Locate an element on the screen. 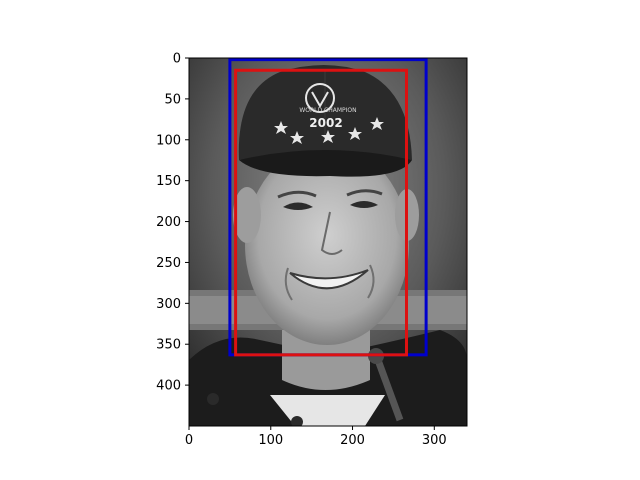  x-tick-label: 200 is located at coordinates (352, 440).